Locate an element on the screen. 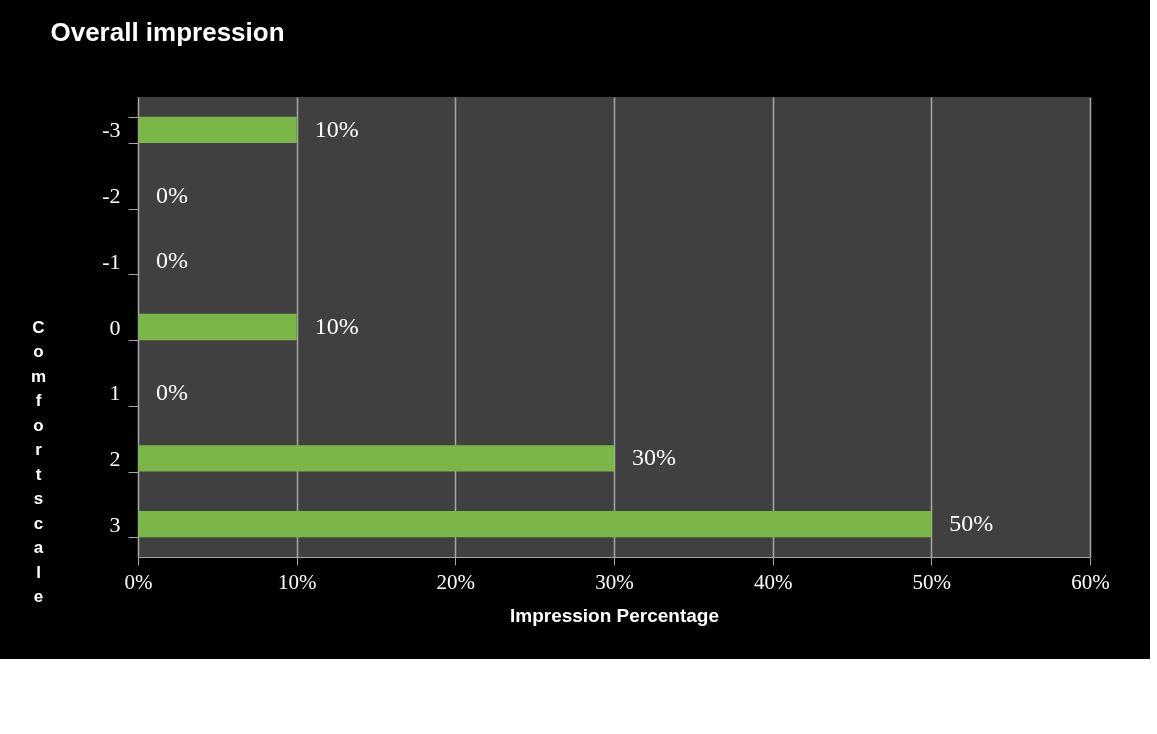  data-label: 50% is located at coordinates (971, 523).